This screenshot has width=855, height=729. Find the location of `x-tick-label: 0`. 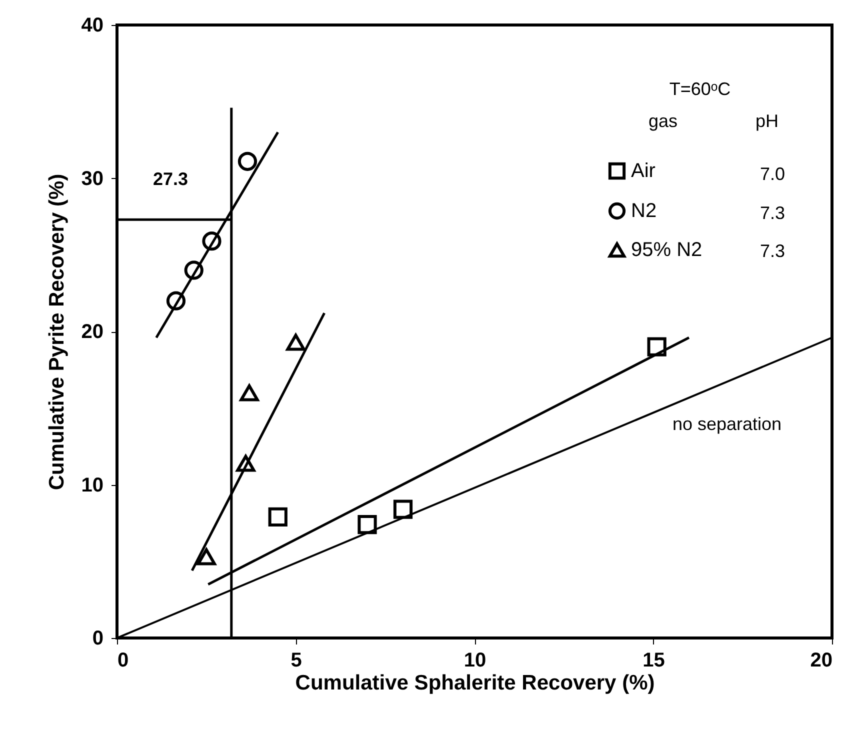

x-tick-label: 0 is located at coordinates (123, 661).